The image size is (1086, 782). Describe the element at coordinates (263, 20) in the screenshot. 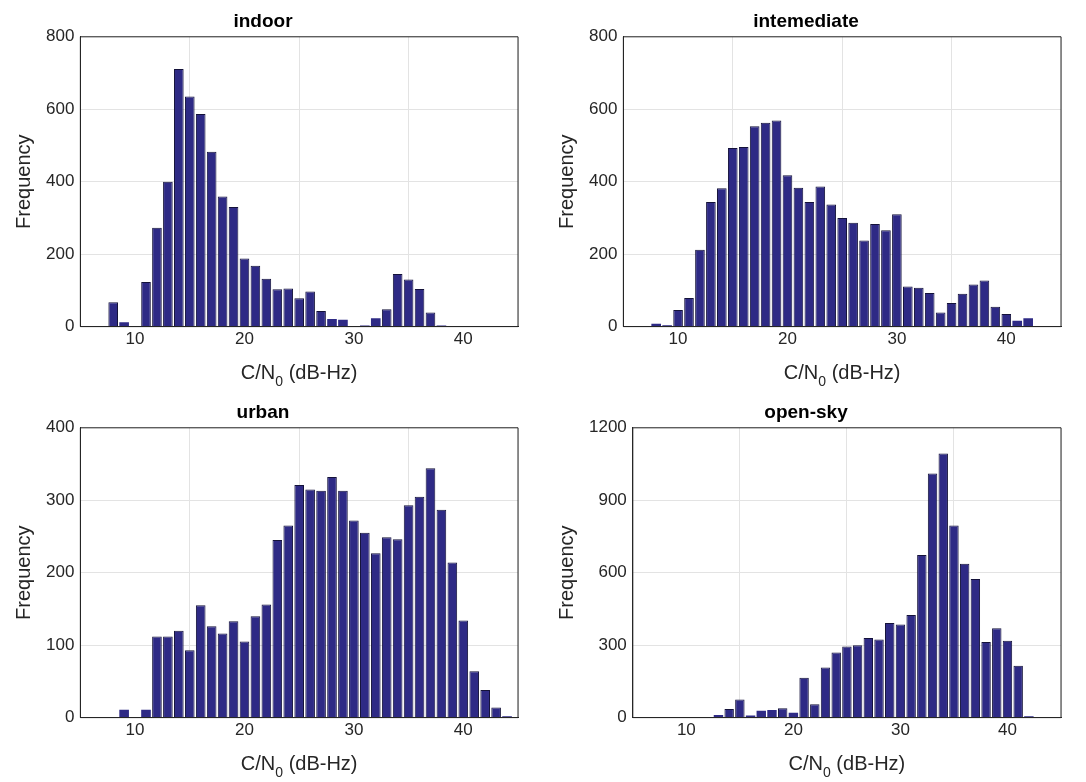

I see `chart-title: indoor` at that location.